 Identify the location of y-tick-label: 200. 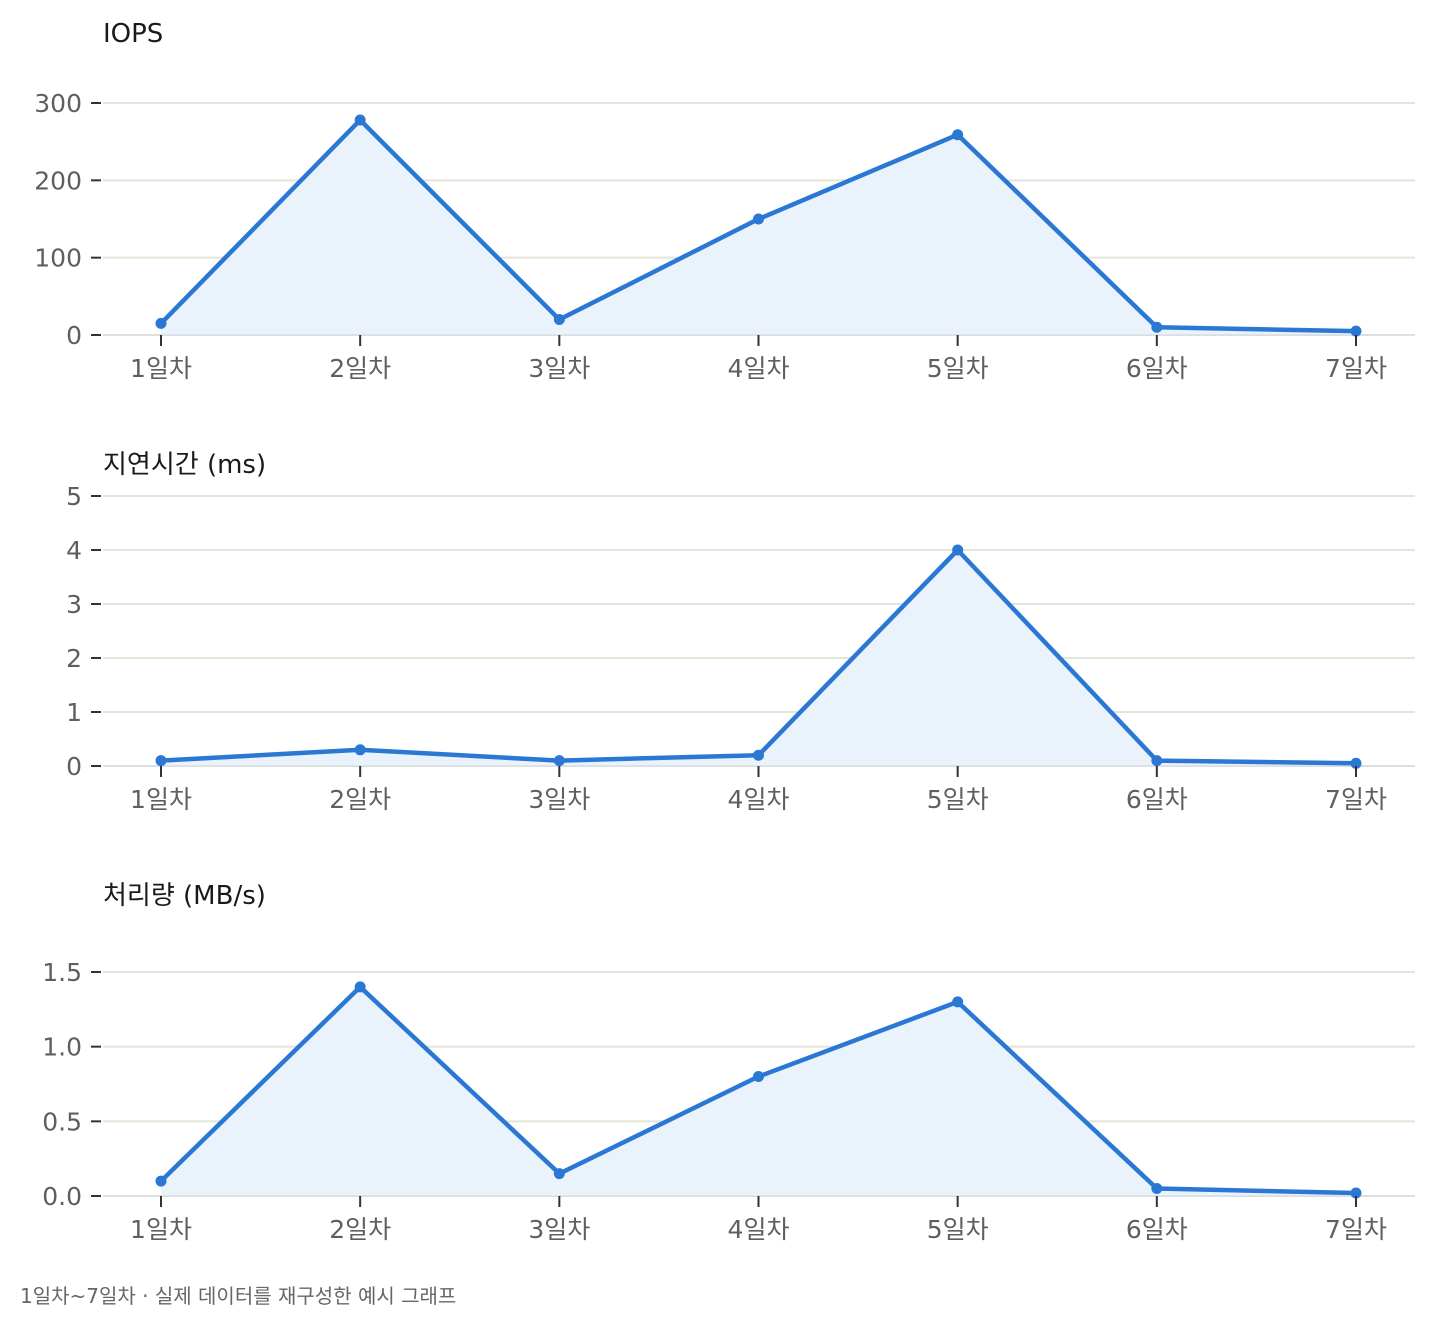
(58, 180).